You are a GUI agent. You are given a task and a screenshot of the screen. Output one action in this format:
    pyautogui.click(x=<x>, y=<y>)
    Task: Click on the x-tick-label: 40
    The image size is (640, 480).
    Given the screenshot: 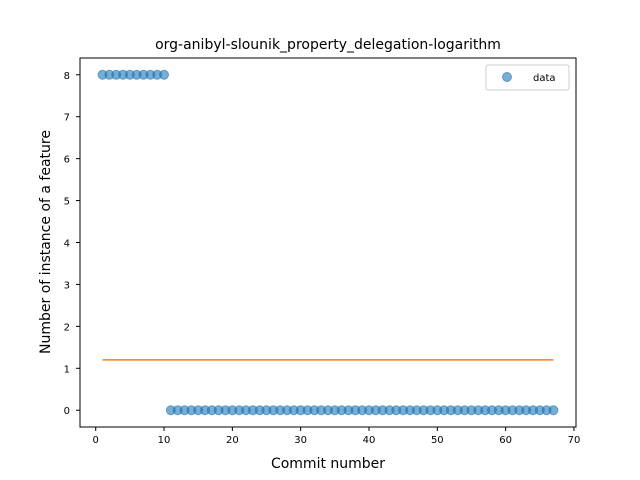 What is the action you would take?
    pyautogui.click(x=369, y=440)
    